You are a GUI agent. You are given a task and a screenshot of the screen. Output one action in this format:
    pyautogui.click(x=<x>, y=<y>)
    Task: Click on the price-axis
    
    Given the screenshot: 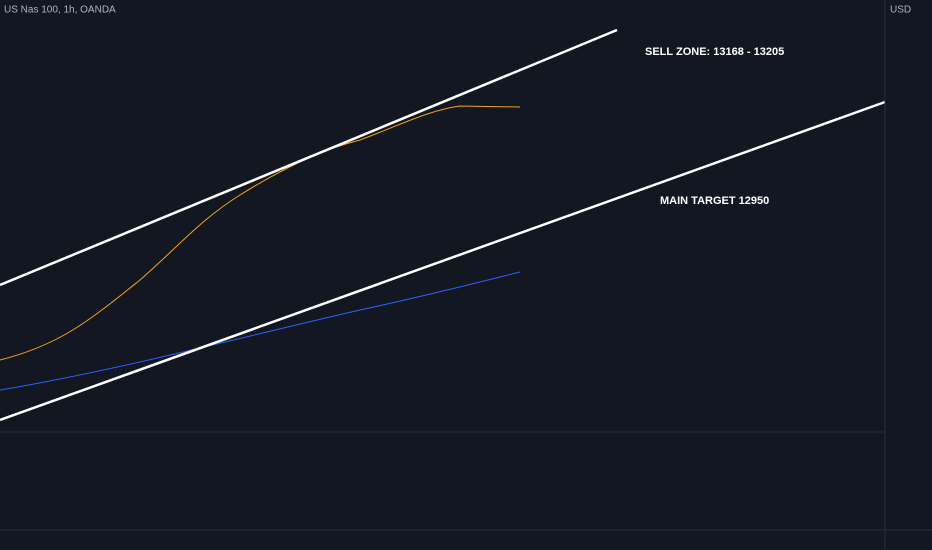 What is the action you would take?
    pyautogui.click(x=908, y=275)
    